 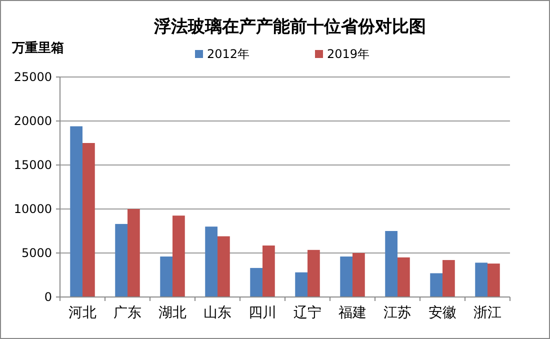 I want to click on x-tick-label: 辽宁, so click(x=308, y=313).